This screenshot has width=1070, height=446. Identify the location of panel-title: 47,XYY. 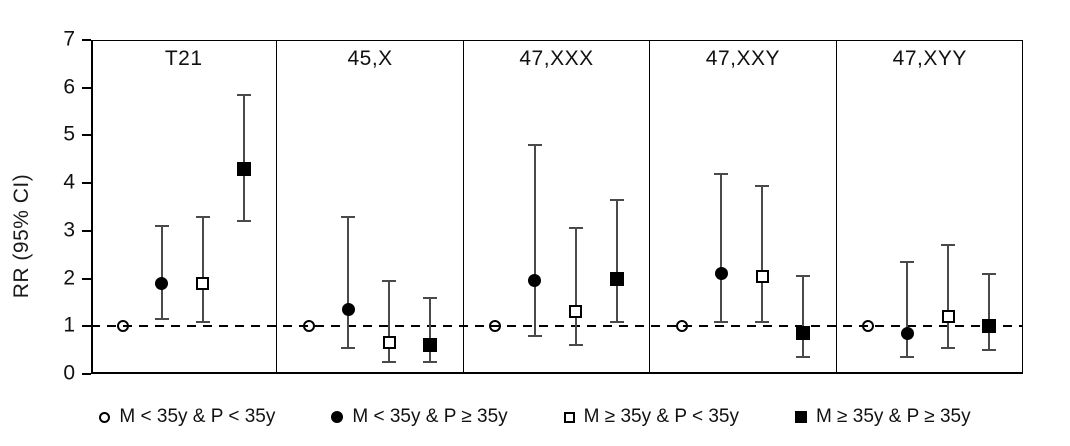
(929, 58).